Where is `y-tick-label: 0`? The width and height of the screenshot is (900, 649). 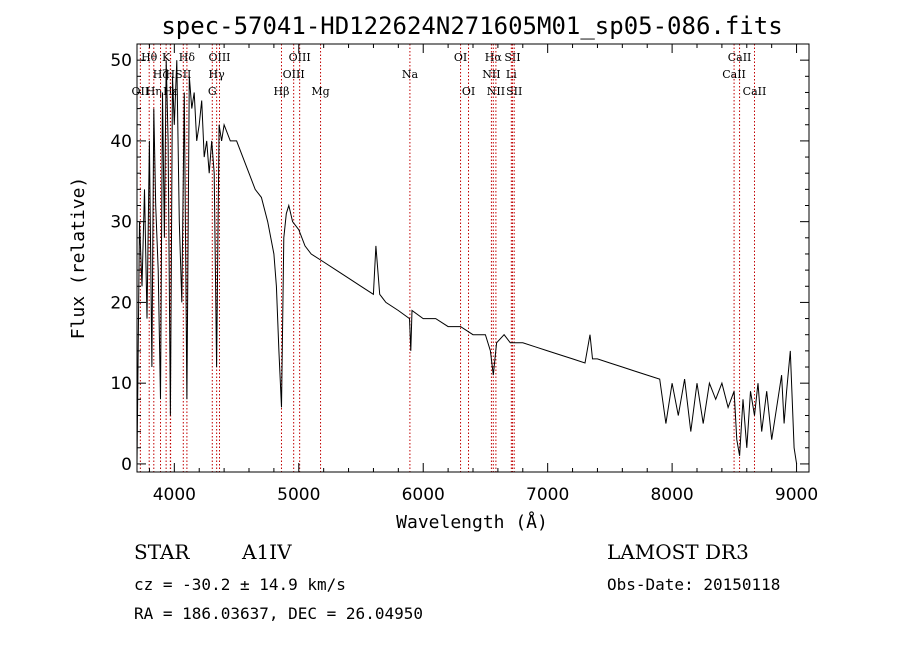
y-tick-label: 0 is located at coordinates (126, 465).